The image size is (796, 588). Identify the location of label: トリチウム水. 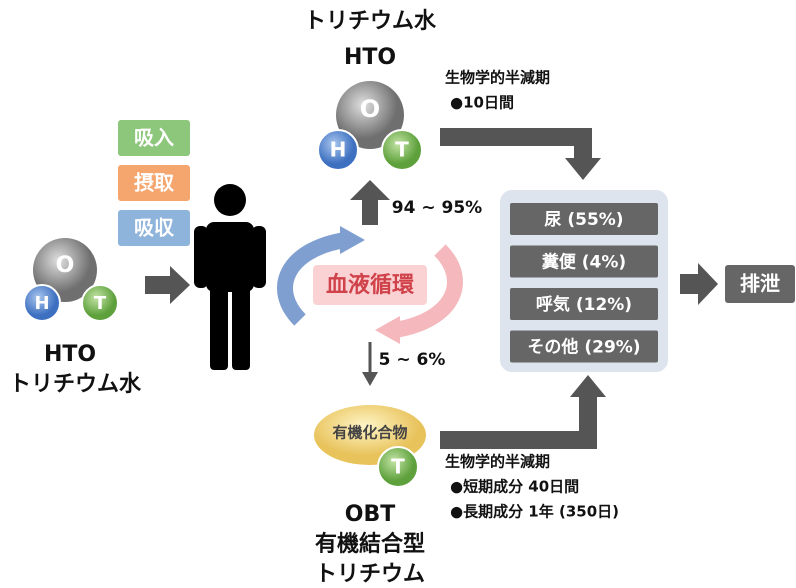
(75, 384).